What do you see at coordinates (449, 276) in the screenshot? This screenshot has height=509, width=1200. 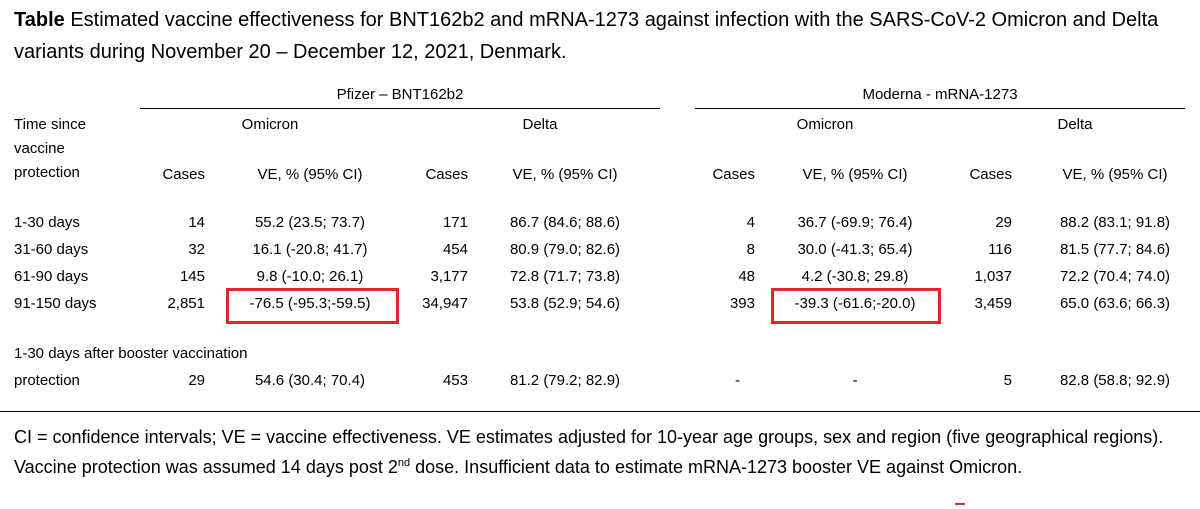 I see `pfizer-delta-cases: 3,177` at bounding box center [449, 276].